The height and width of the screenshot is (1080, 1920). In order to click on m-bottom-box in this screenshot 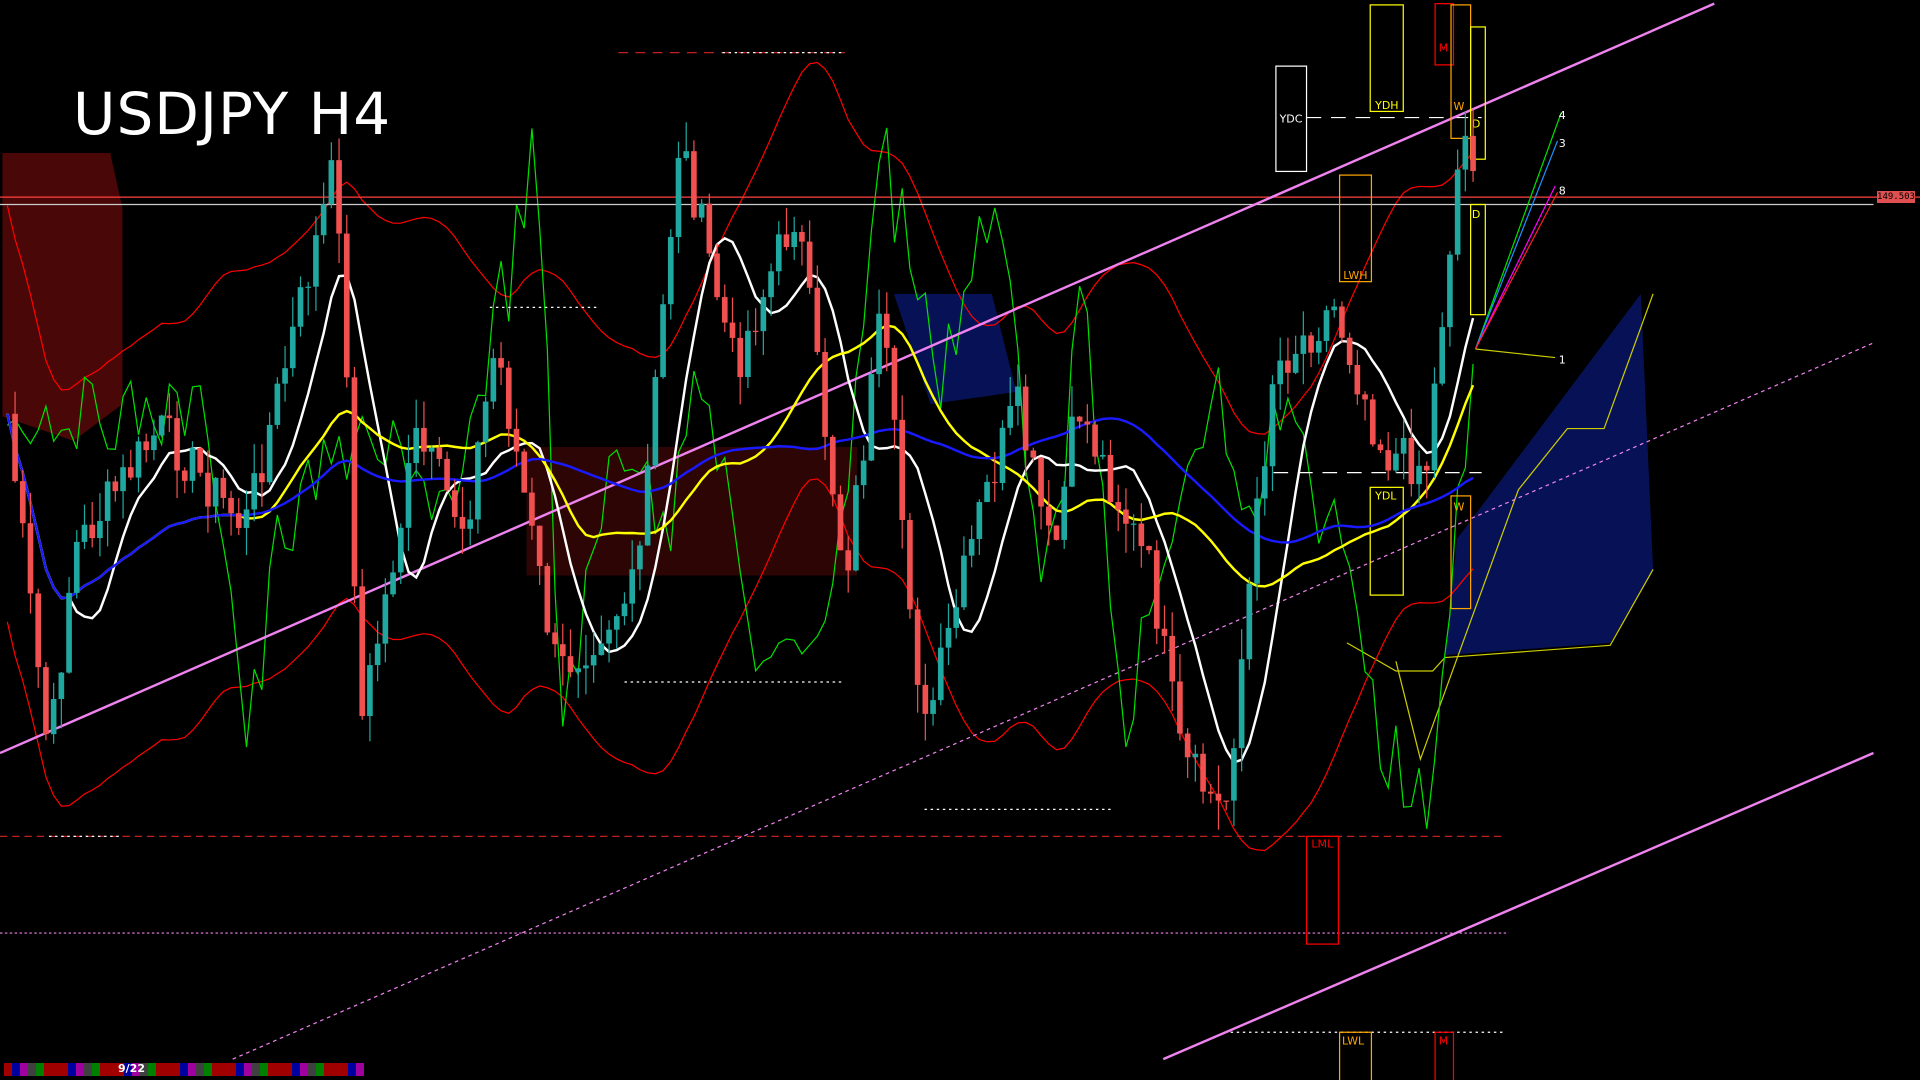, I will do `click(1444, 1055)`.